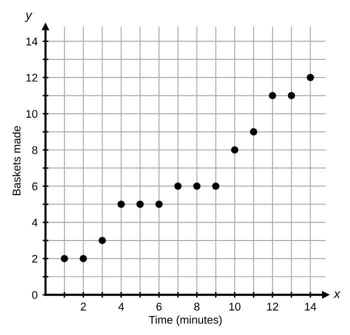 Image resolution: width=350 pixels, height=335 pixels. I want to click on text: x, so click(337, 294).